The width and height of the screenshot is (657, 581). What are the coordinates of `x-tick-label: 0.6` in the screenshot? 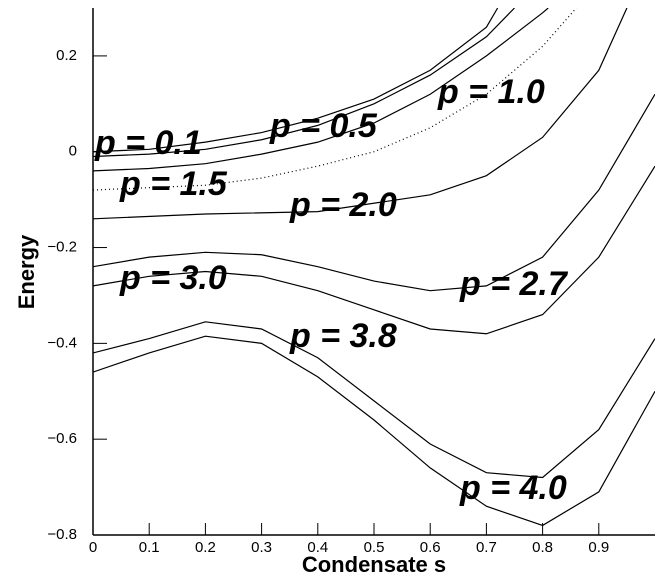 It's located at (430, 547).